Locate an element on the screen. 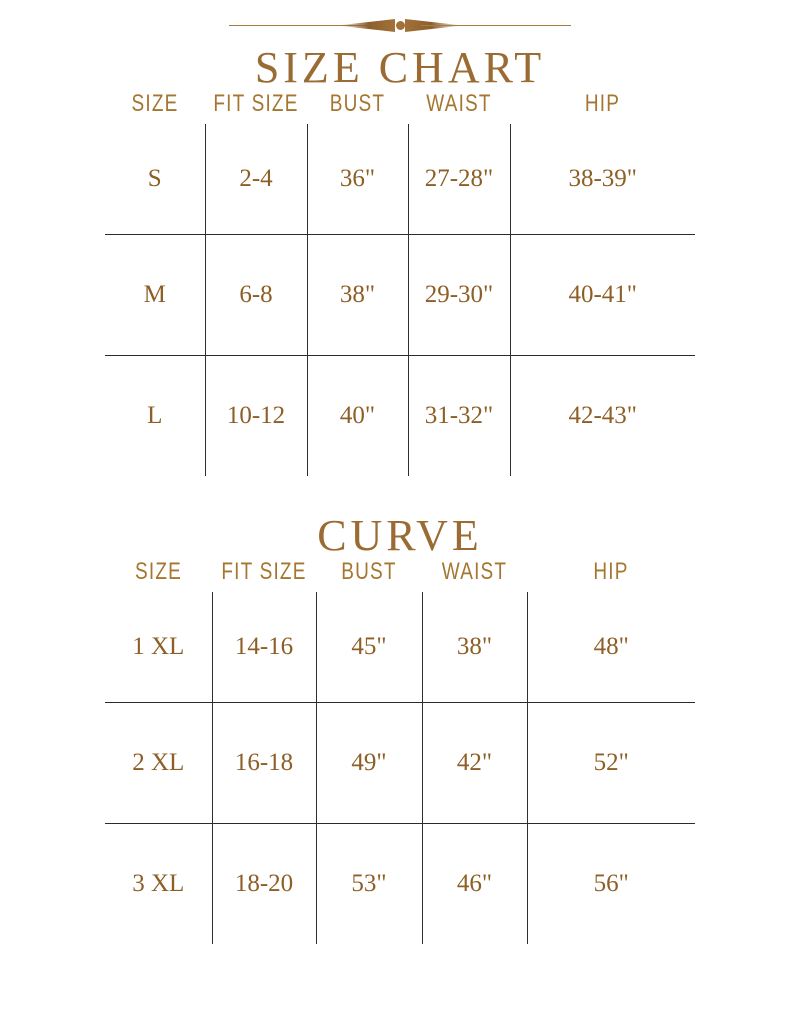 The height and width of the screenshot is (1014, 800). cell-fit-size: 14-16 is located at coordinates (263, 647).